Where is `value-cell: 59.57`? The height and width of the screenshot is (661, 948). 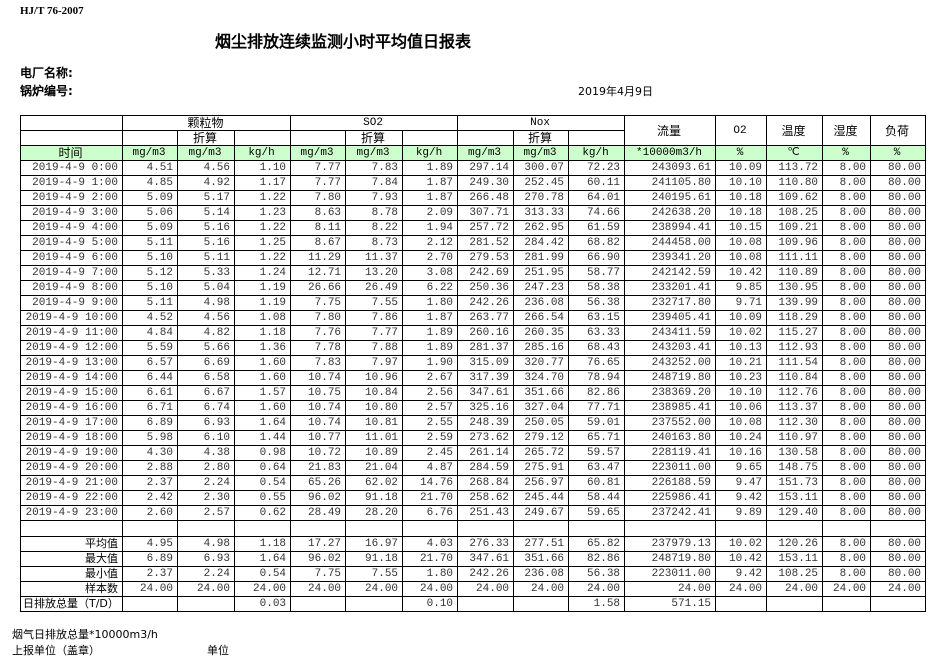 value-cell: 59.57 is located at coordinates (597, 453).